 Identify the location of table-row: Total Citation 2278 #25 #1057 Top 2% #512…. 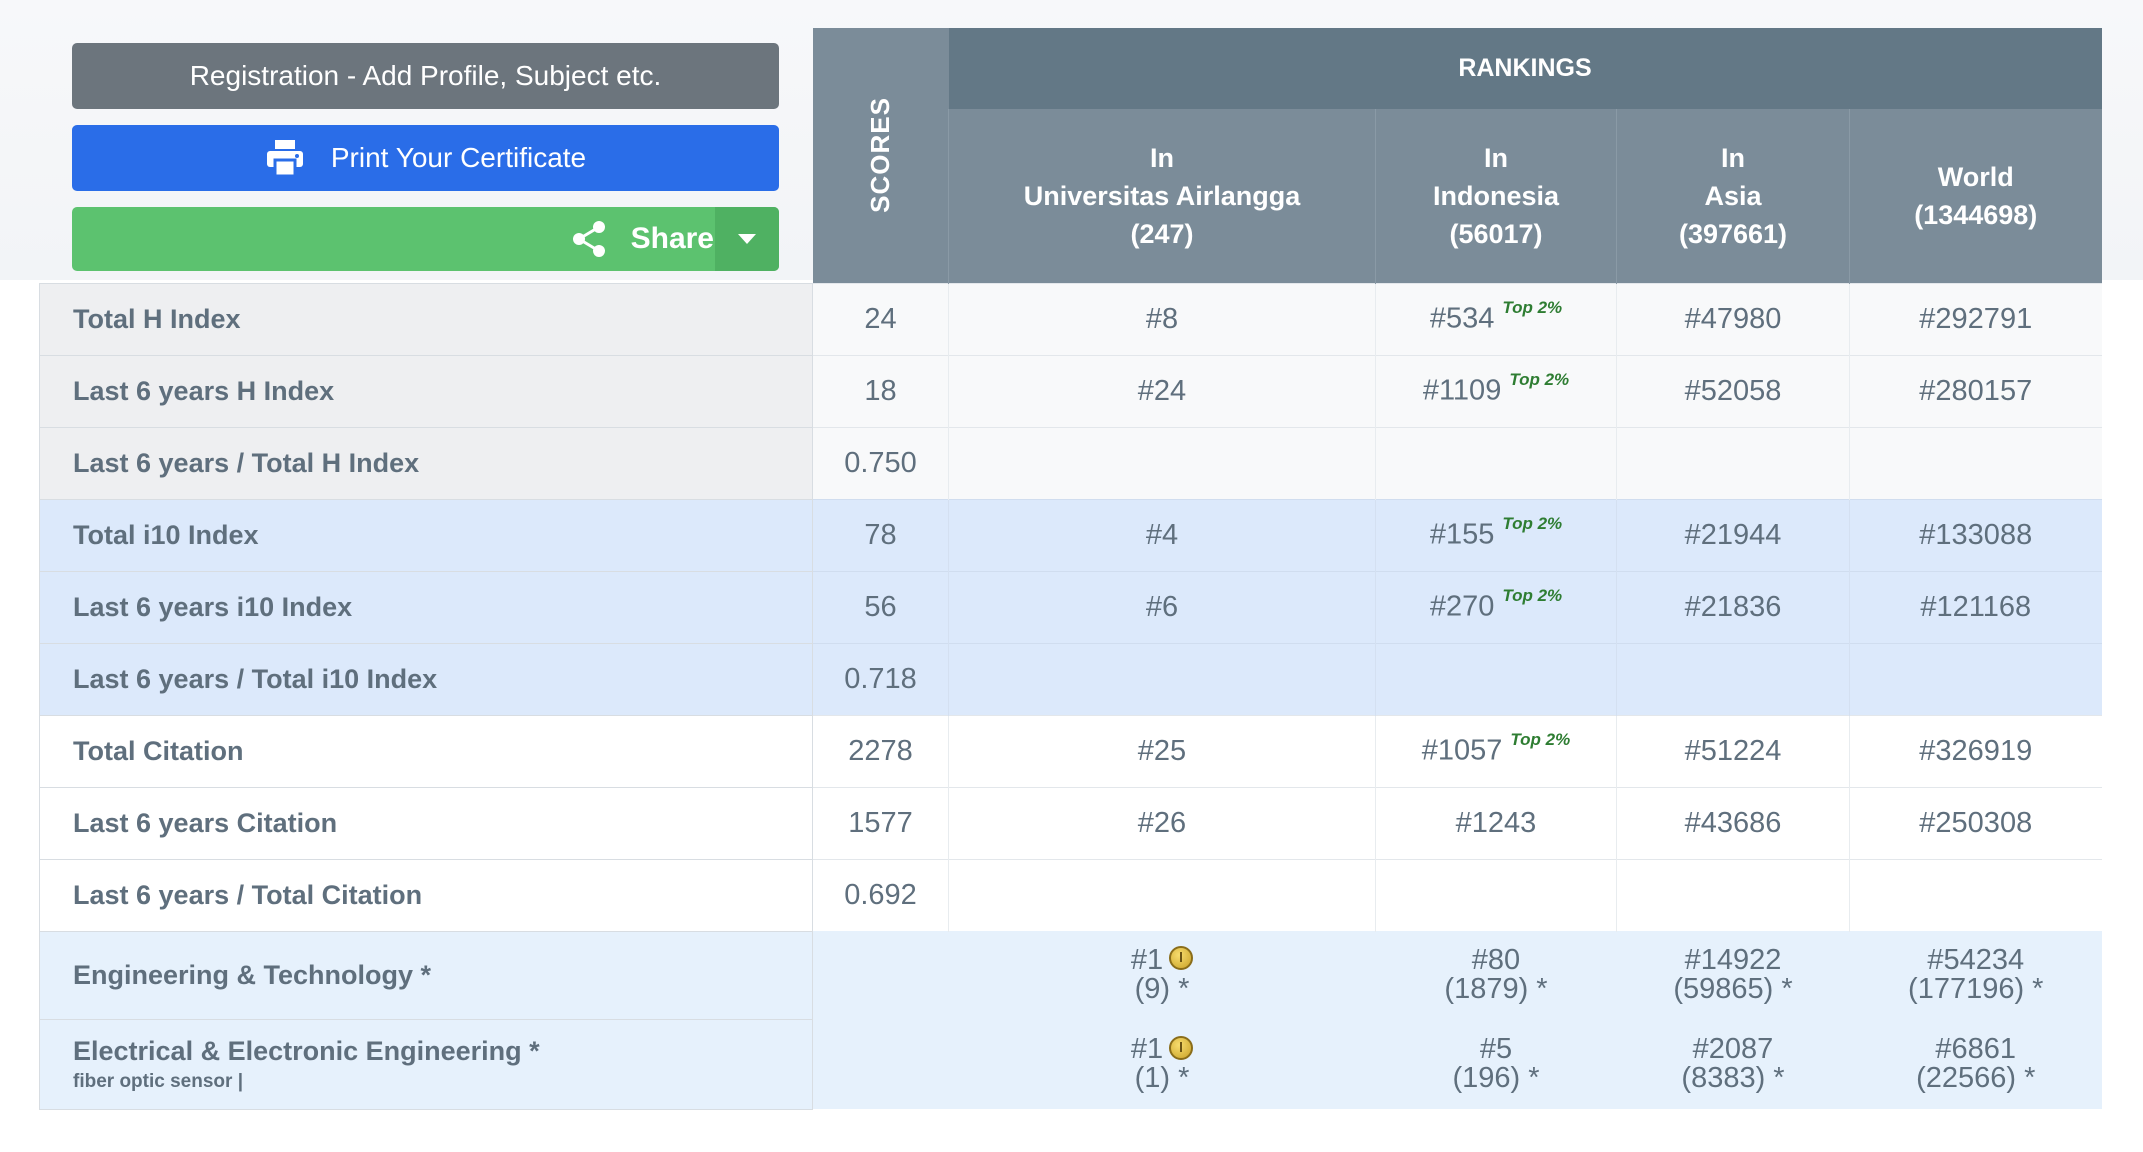
(1070, 751).